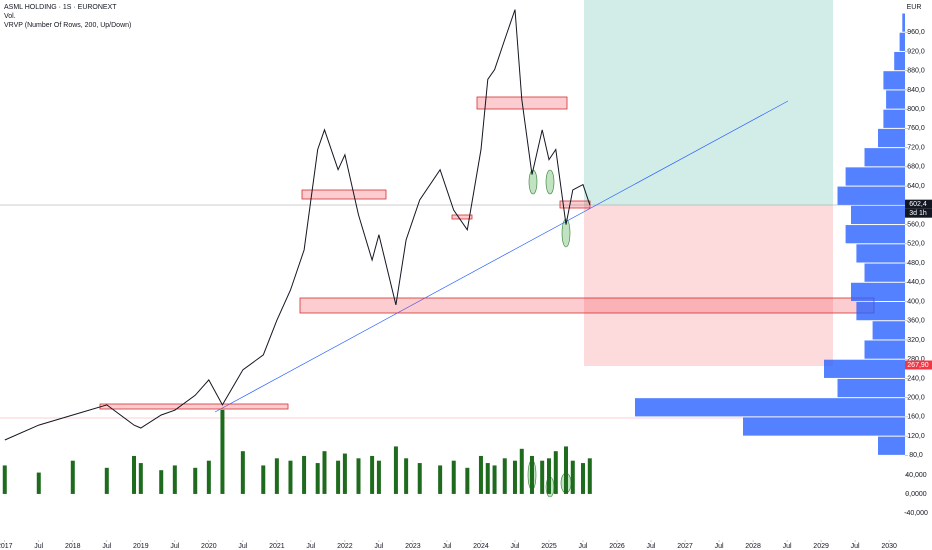 The image size is (932, 550). What do you see at coordinates (916, 513) in the screenshot?
I see `y2-tick-label: -40,000` at bounding box center [916, 513].